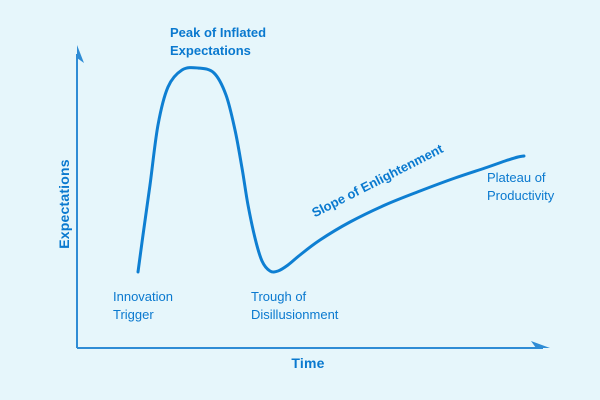 This screenshot has height=400, width=600. Describe the element at coordinates (133, 314) in the screenshot. I see `innovation-label-line2: Trigger` at that location.